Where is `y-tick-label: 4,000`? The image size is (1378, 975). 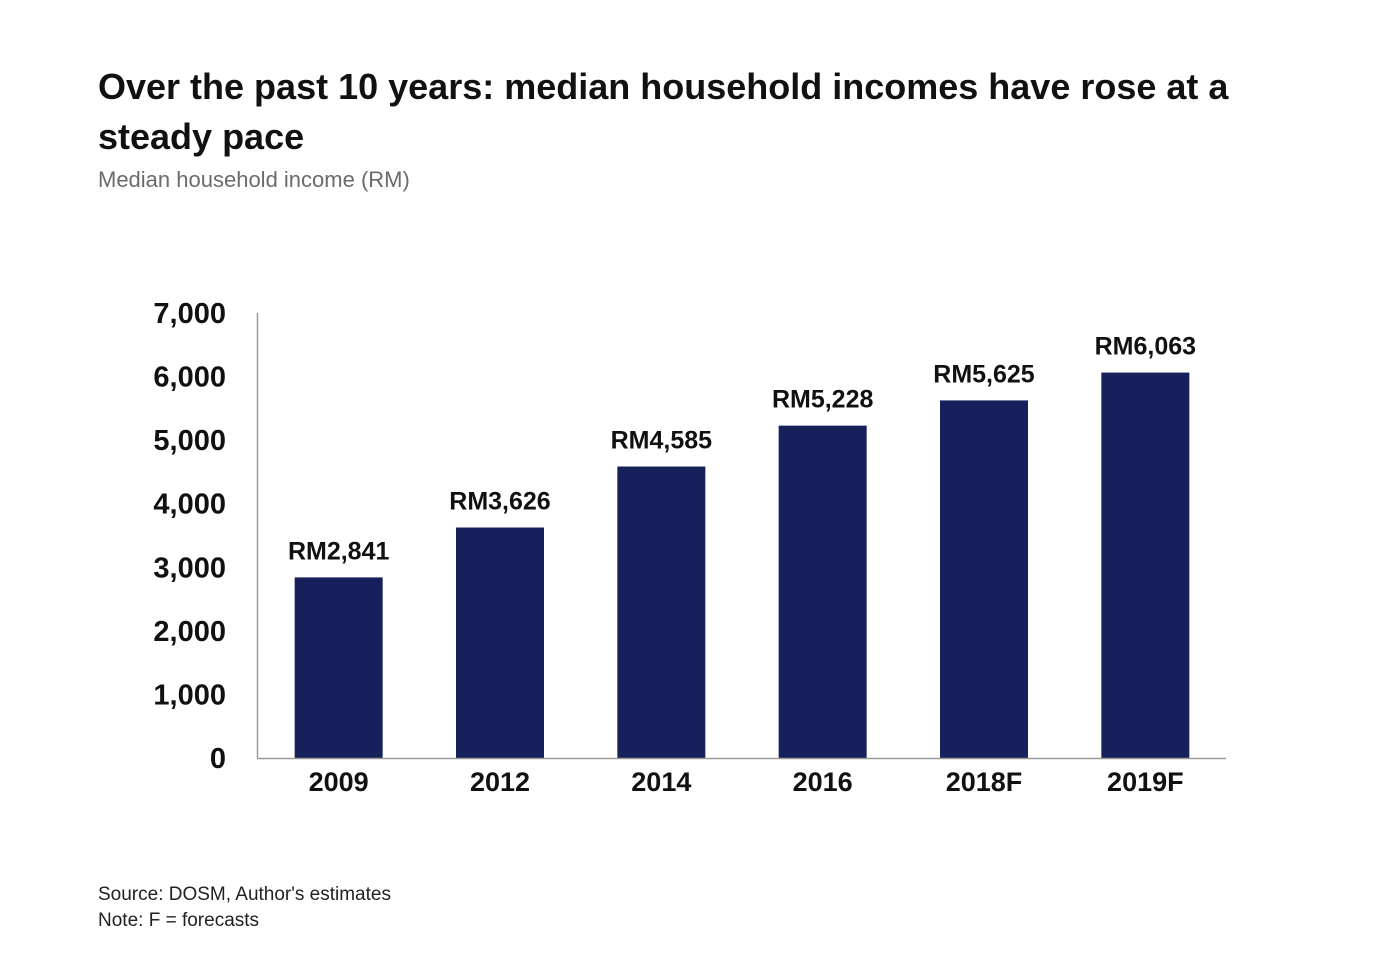 y-tick-label: 4,000 is located at coordinates (189, 505).